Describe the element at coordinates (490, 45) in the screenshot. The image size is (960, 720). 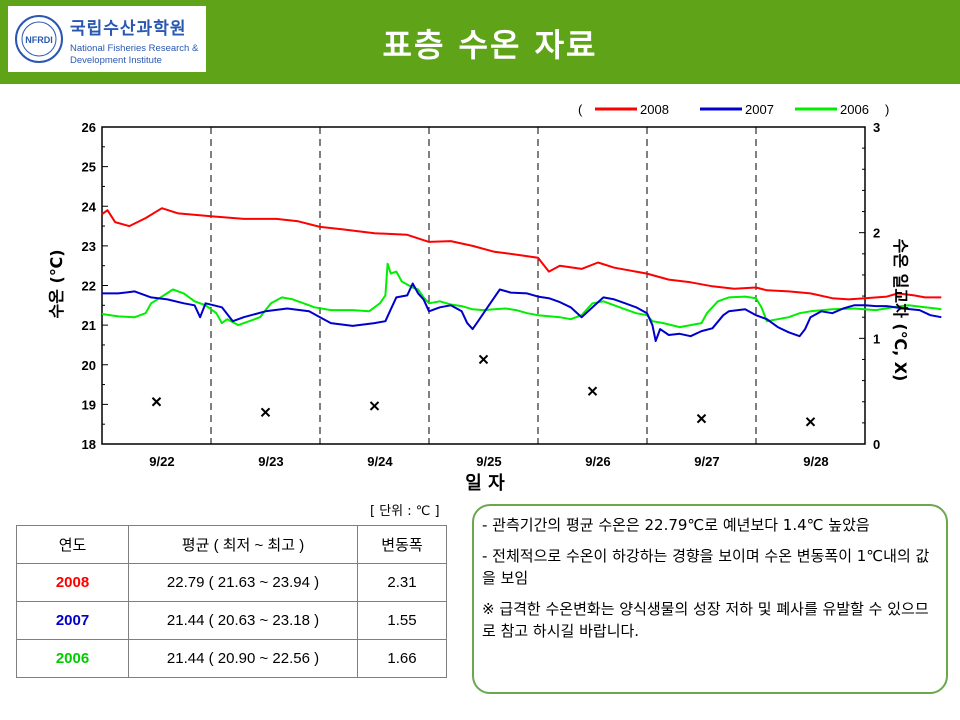
I see `page-title: 표층 수온 자료` at that location.